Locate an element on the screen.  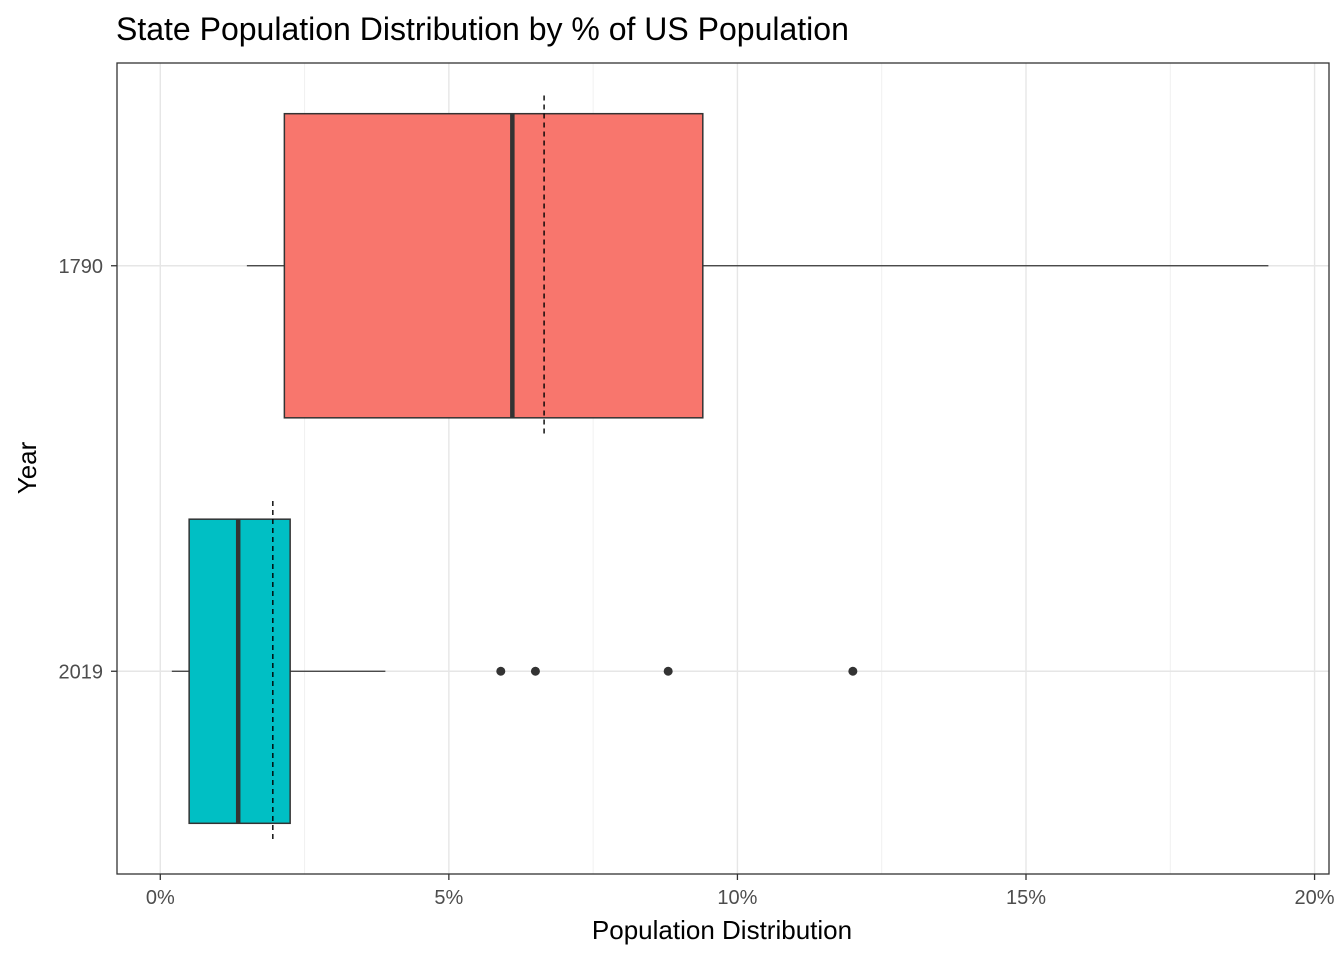
x-tick-label: 15% is located at coordinates (1026, 898).